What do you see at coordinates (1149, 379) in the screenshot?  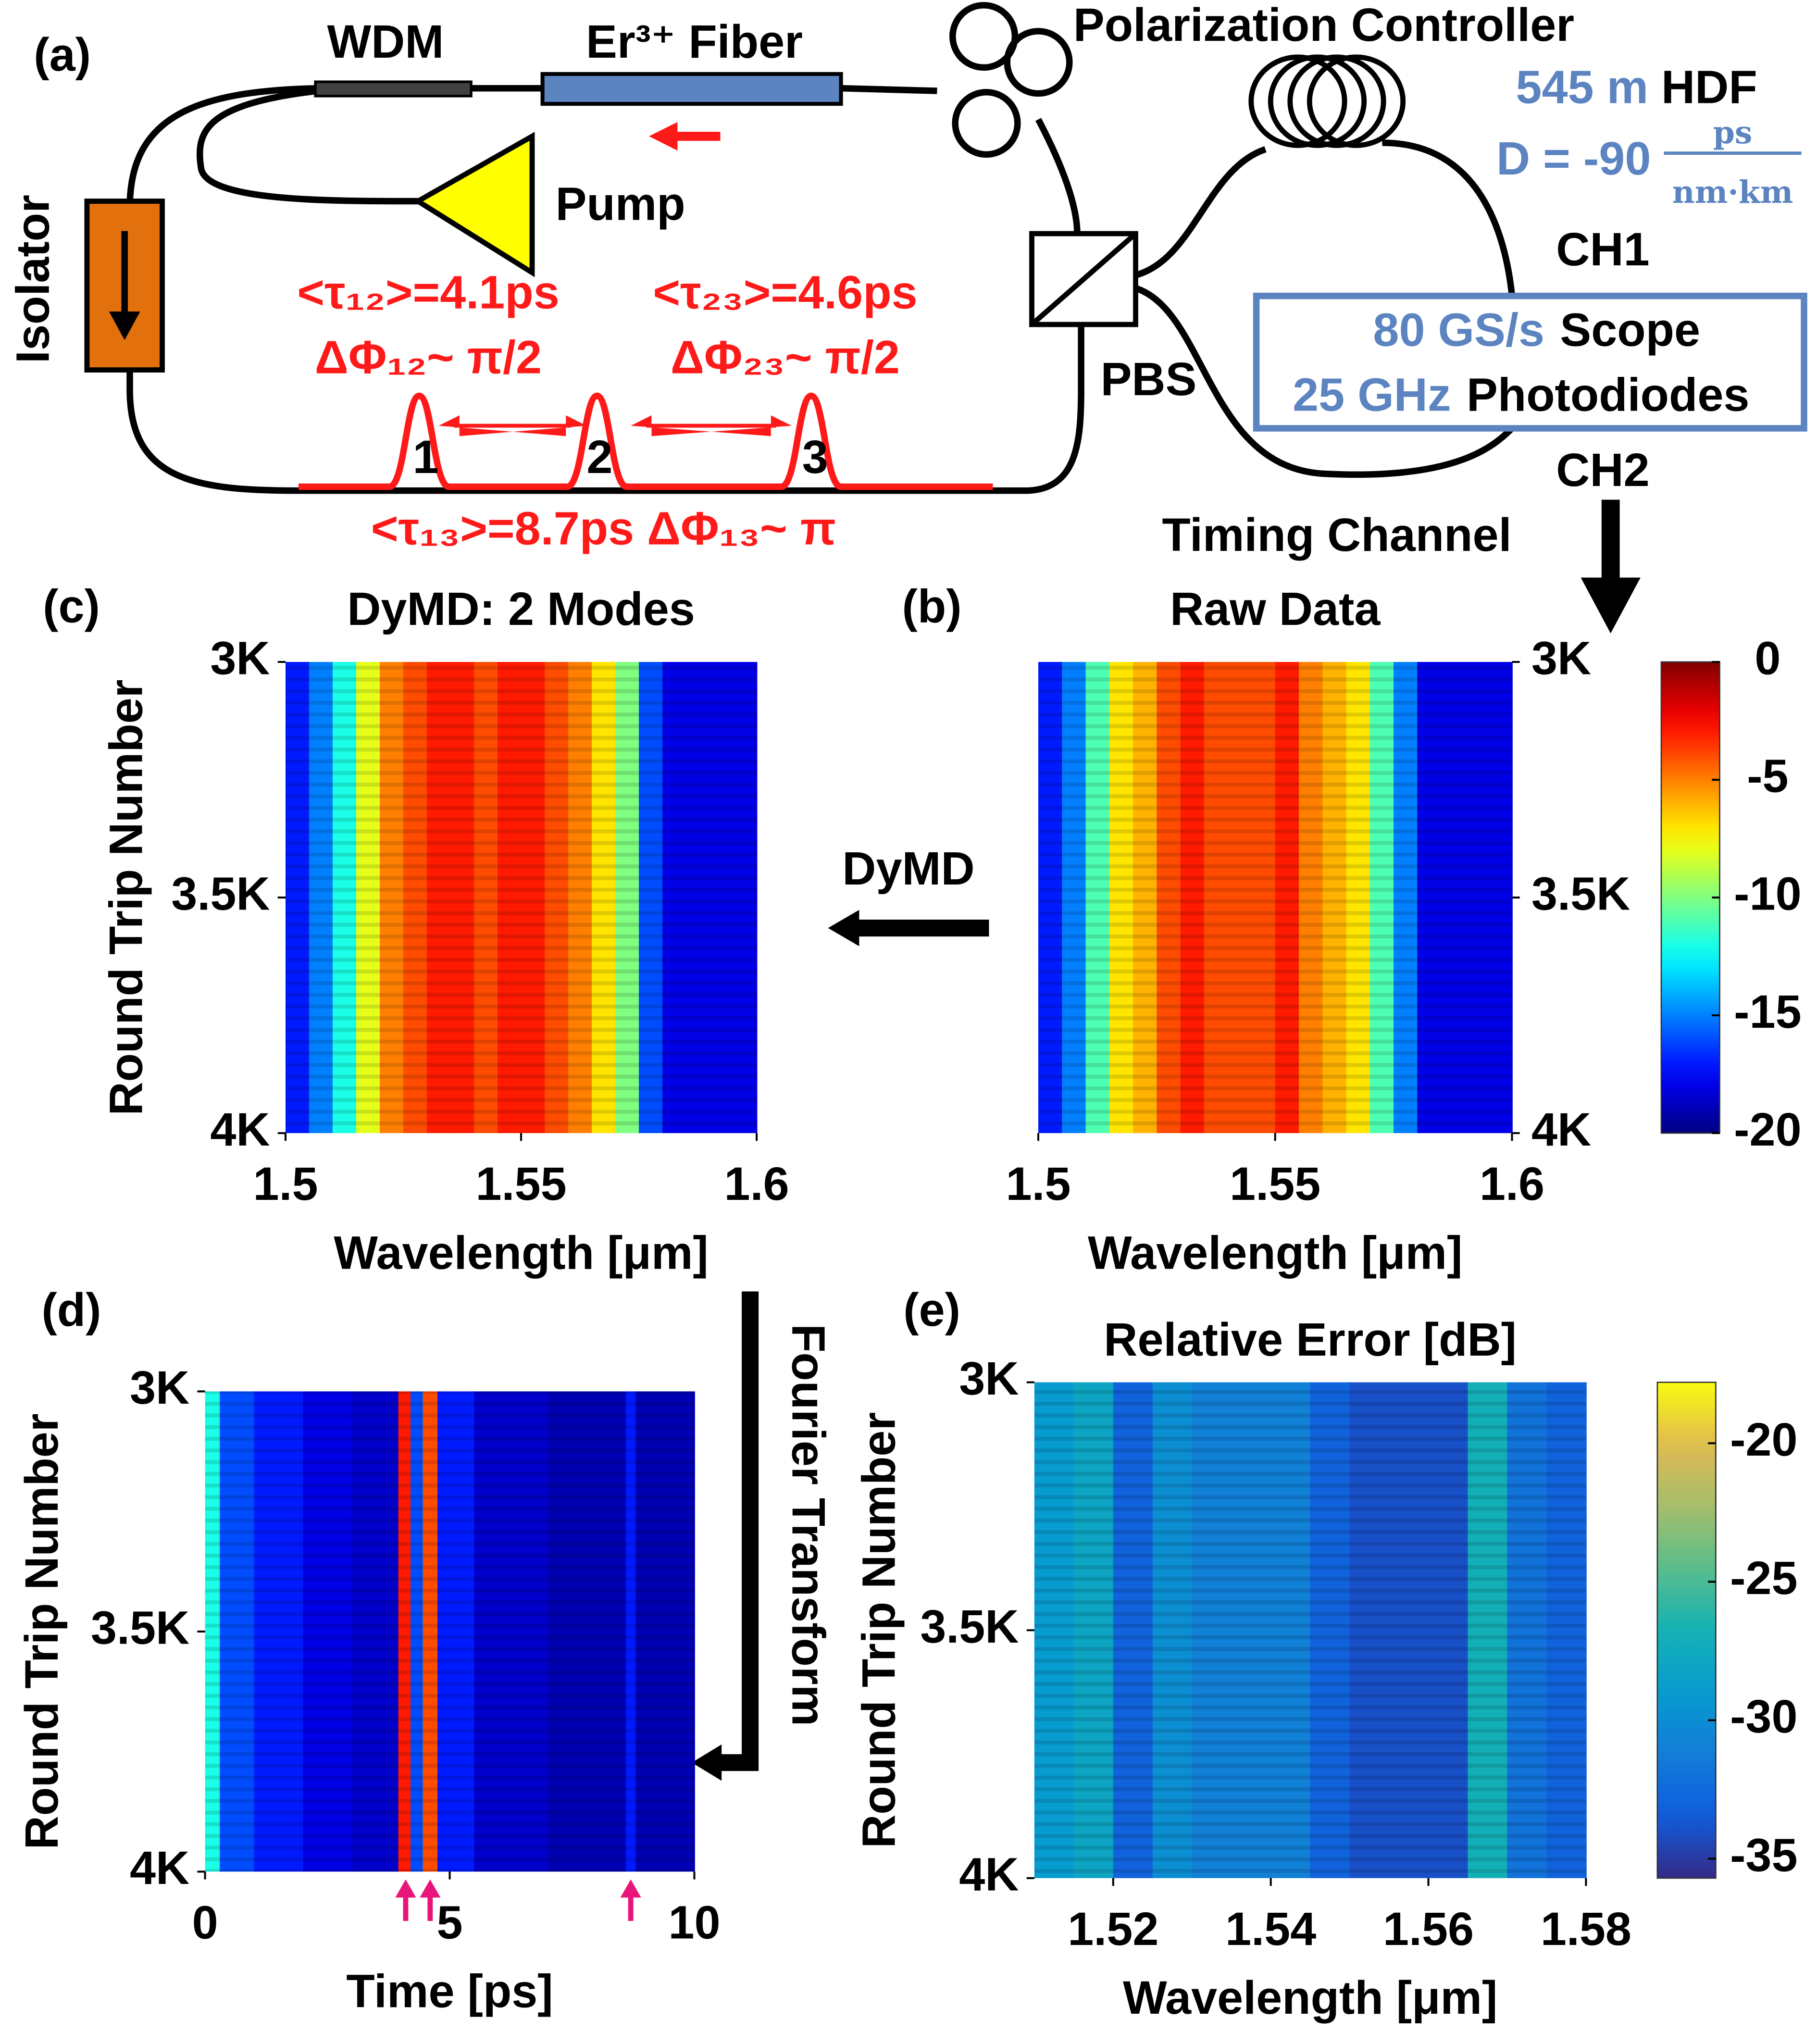 I see `pbs-label: PBS` at bounding box center [1149, 379].